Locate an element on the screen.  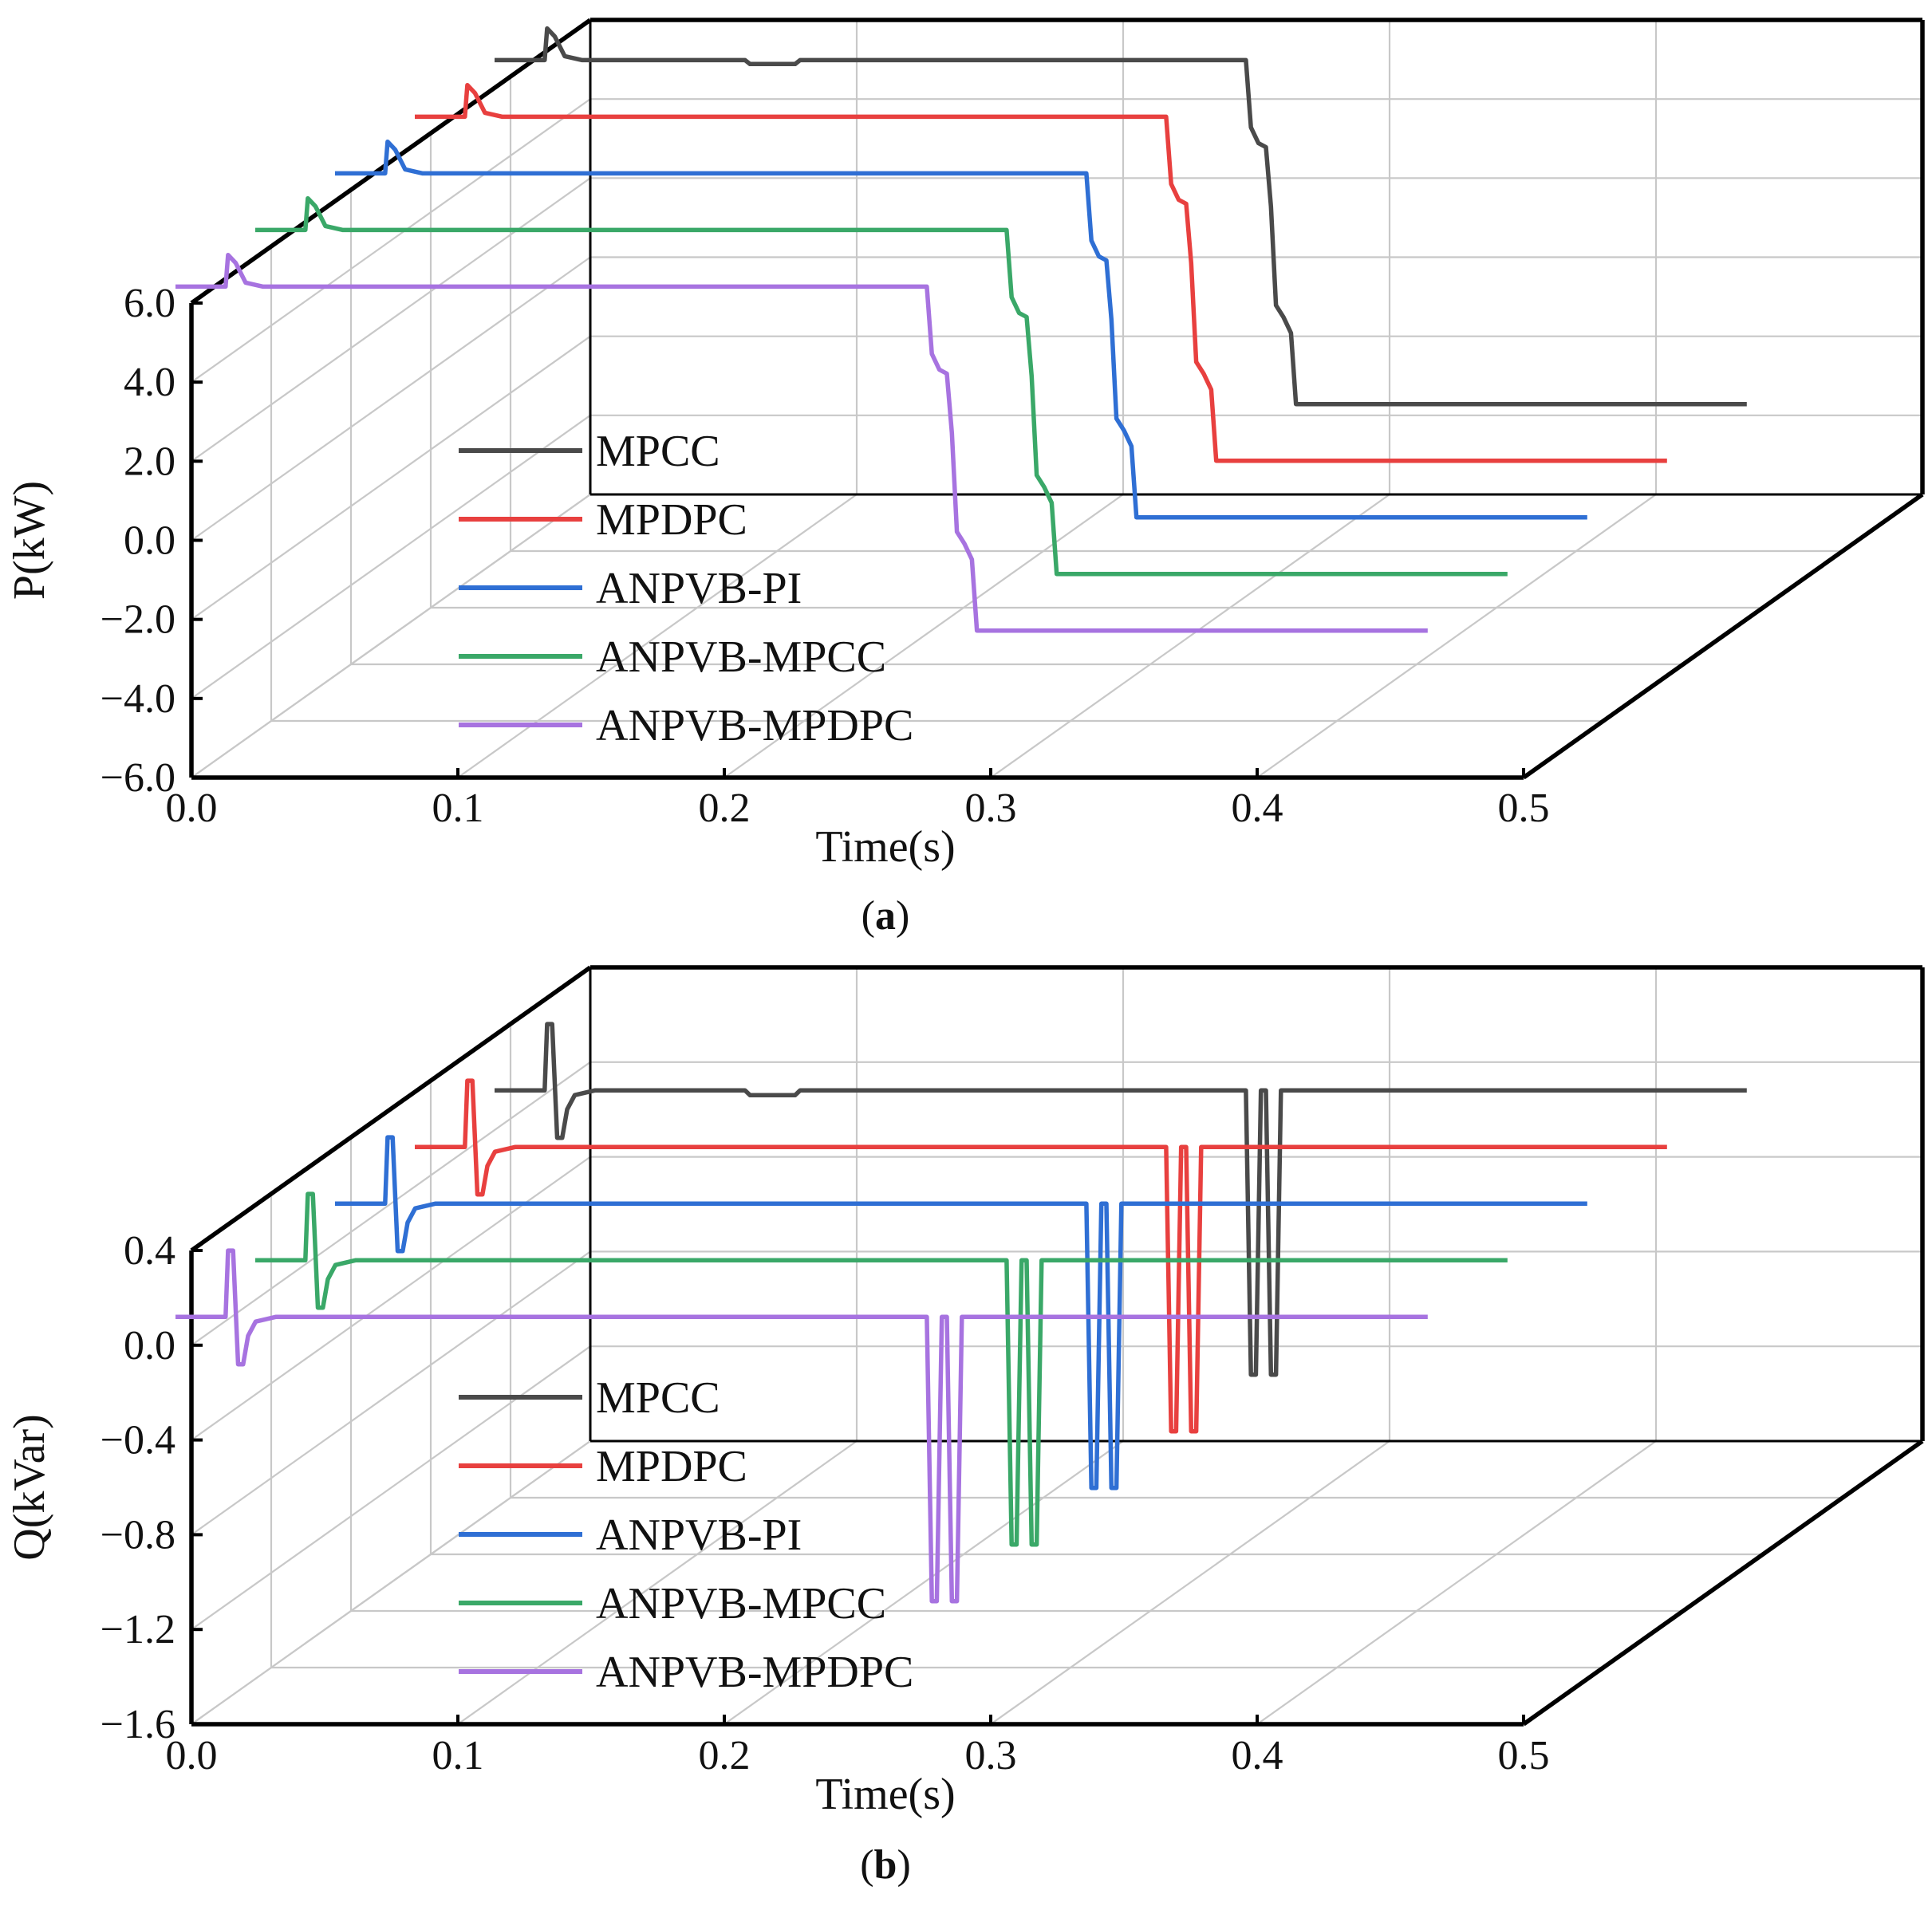
y-tick-label: 0.4 is located at coordinates (149, 1251).